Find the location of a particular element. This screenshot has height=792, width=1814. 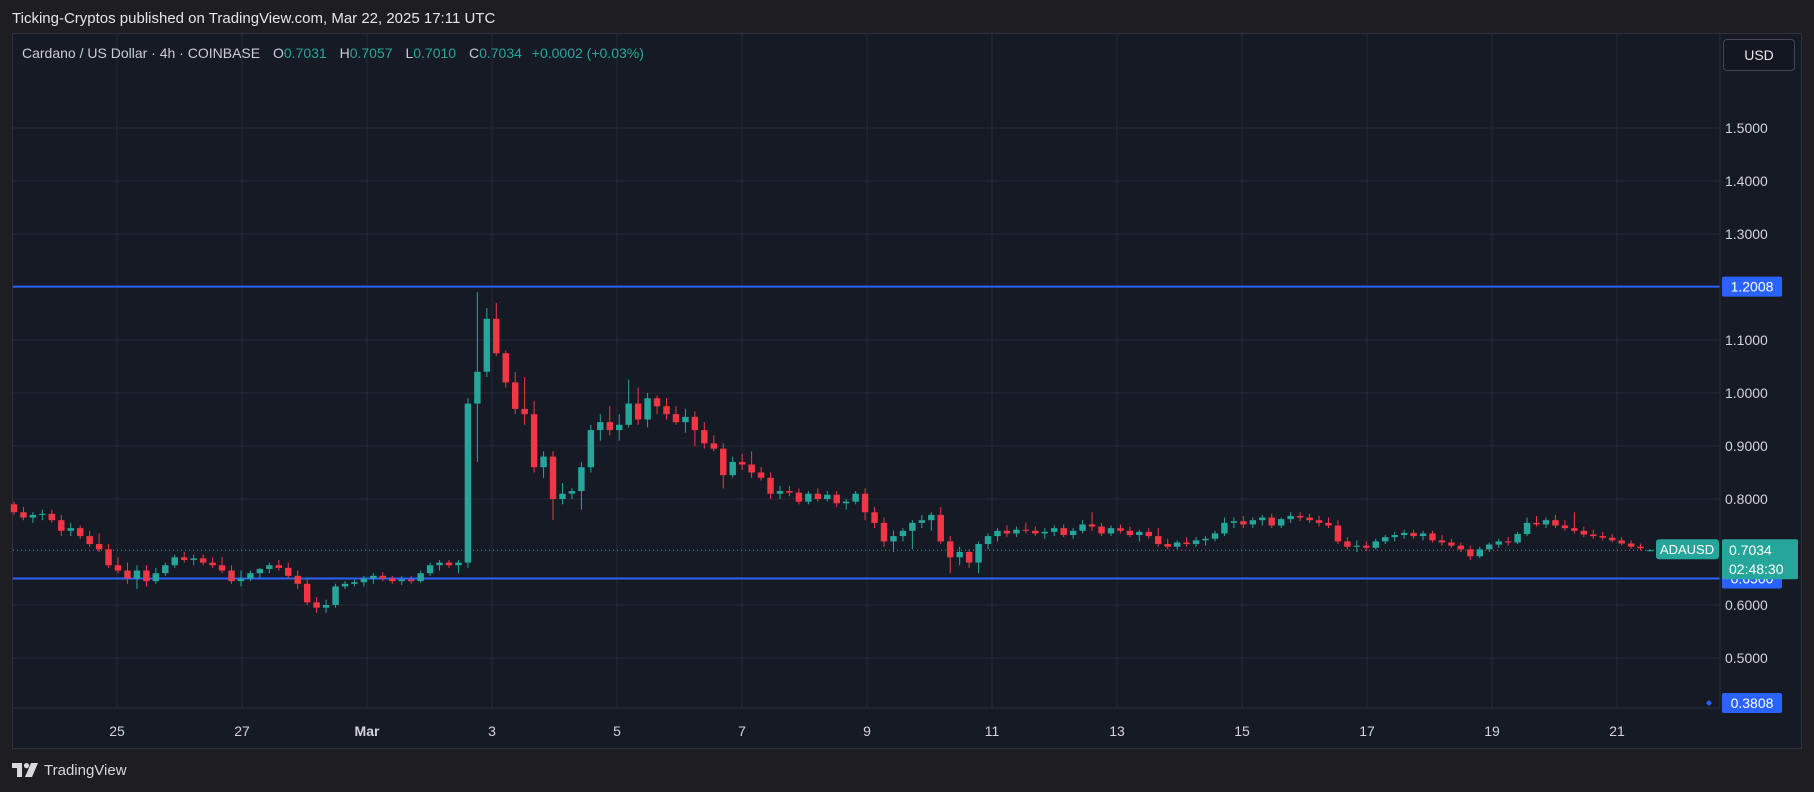

open-label: O is located at coordinates (278, 53).